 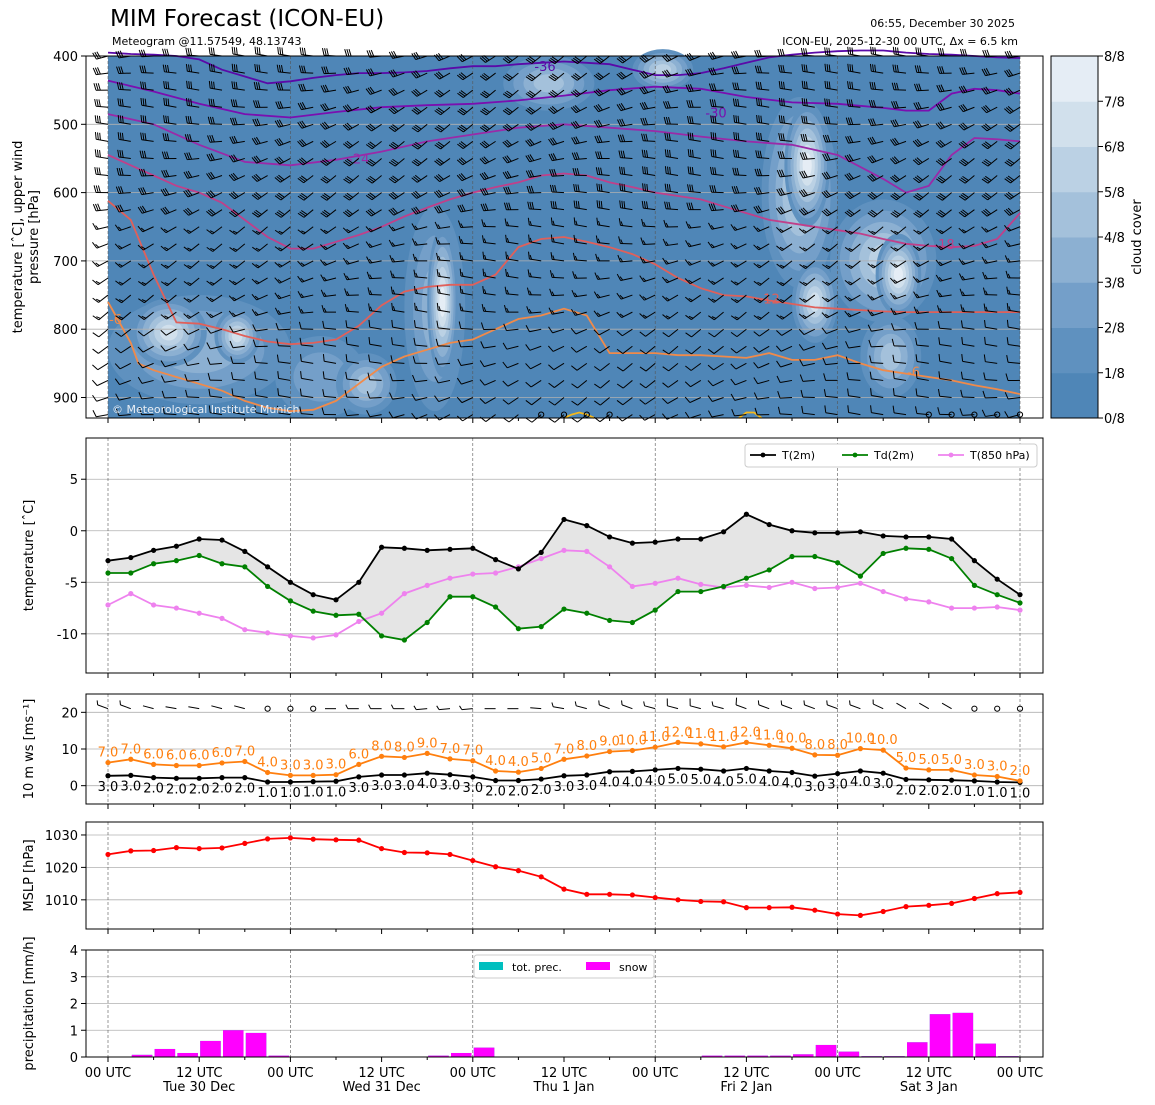 What do you see at coordinates (207, 41) in the screenshot?
I see `meteogram-location: Meteogram @11.57549, 48.13743` at bounding box center [207, 41].